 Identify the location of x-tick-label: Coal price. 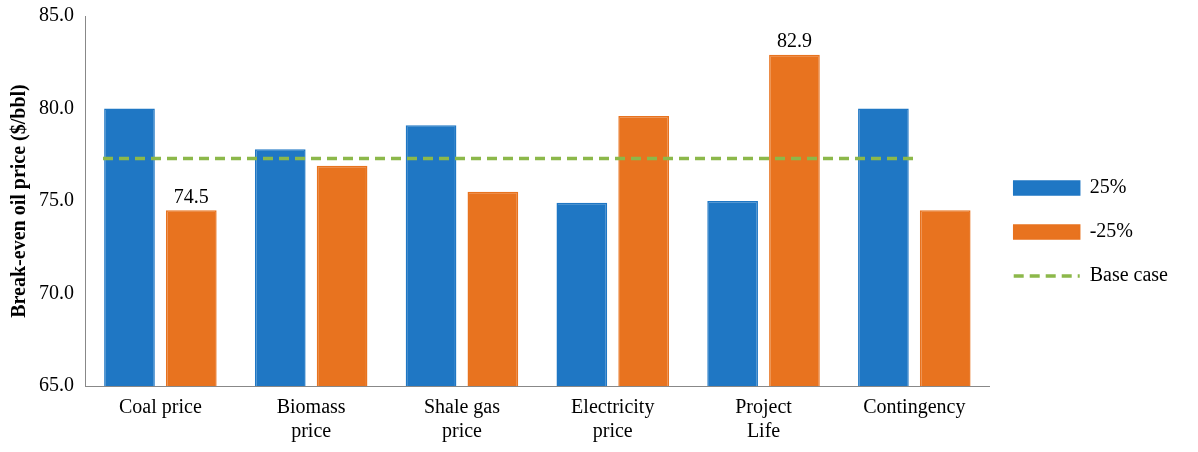
(160, 407).